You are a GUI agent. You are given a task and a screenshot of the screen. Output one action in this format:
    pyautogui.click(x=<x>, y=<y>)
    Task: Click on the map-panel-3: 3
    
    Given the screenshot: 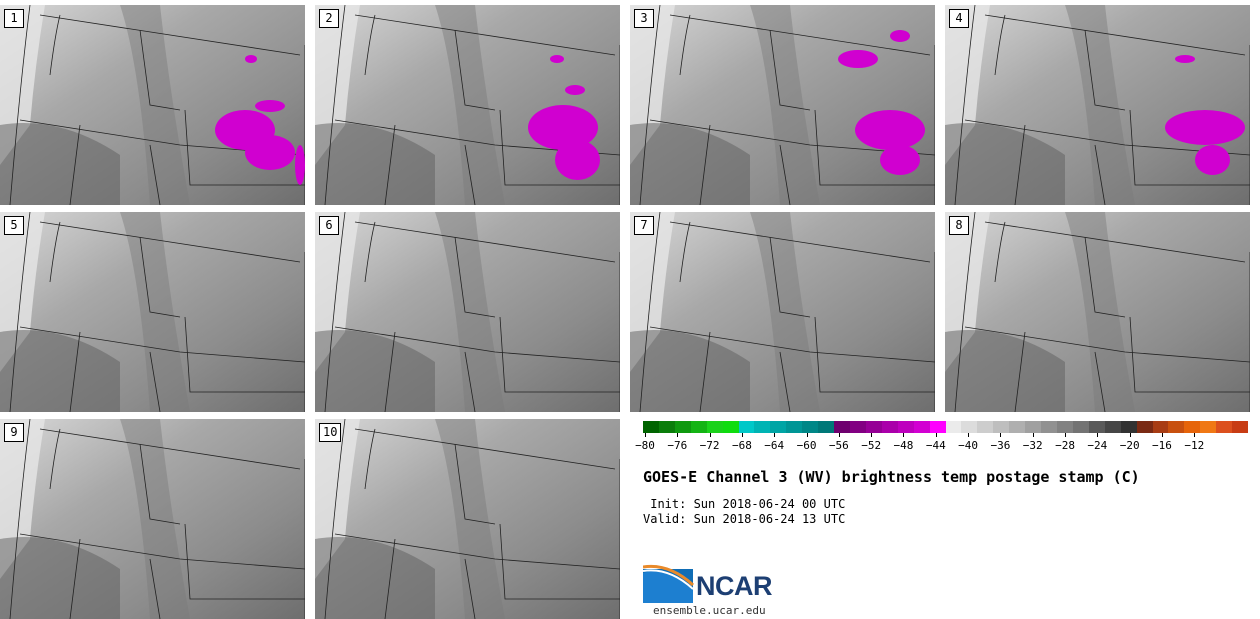 What is the action you would take?
    pyautogui.click(x=782, y=105)
    